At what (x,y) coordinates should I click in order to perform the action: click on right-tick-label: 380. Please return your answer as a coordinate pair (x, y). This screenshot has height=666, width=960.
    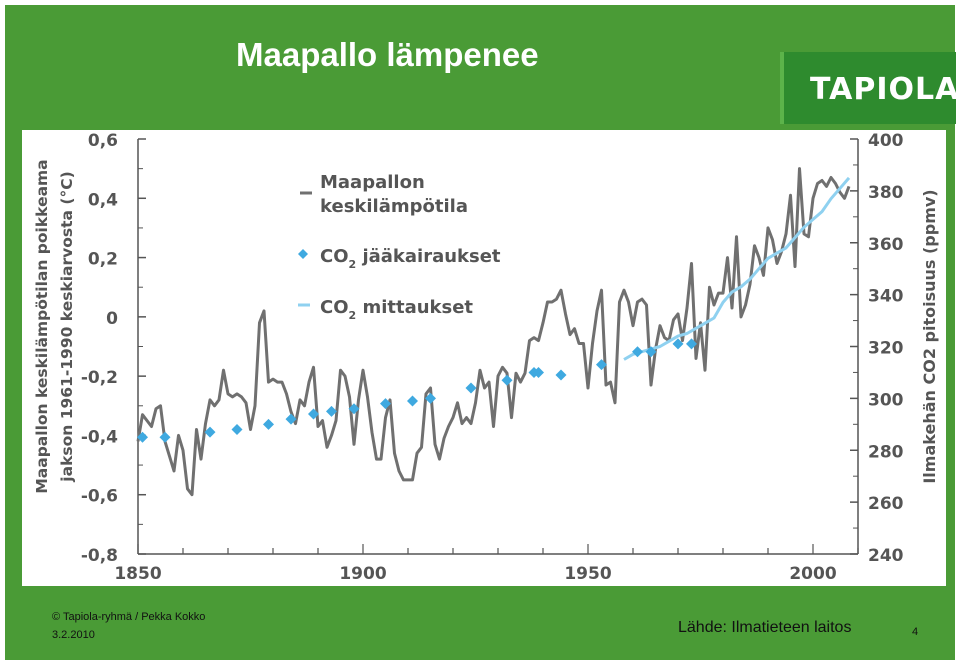
    Looking at the image, I should click on (886, 193).